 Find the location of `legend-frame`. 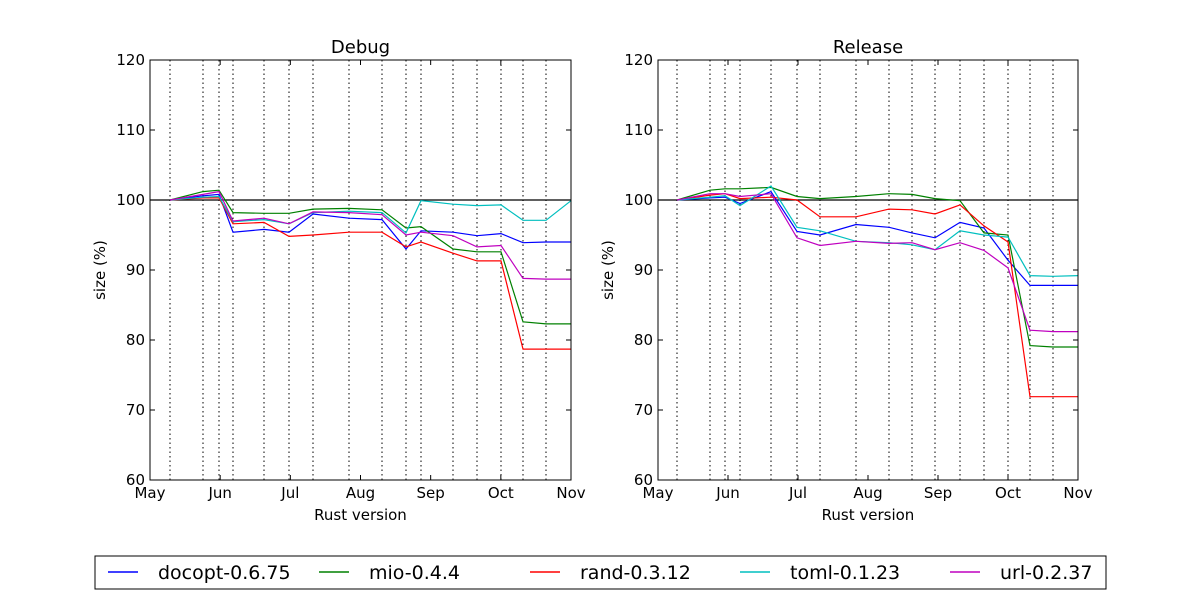

legend-frame is located at coordinates (600, 572).